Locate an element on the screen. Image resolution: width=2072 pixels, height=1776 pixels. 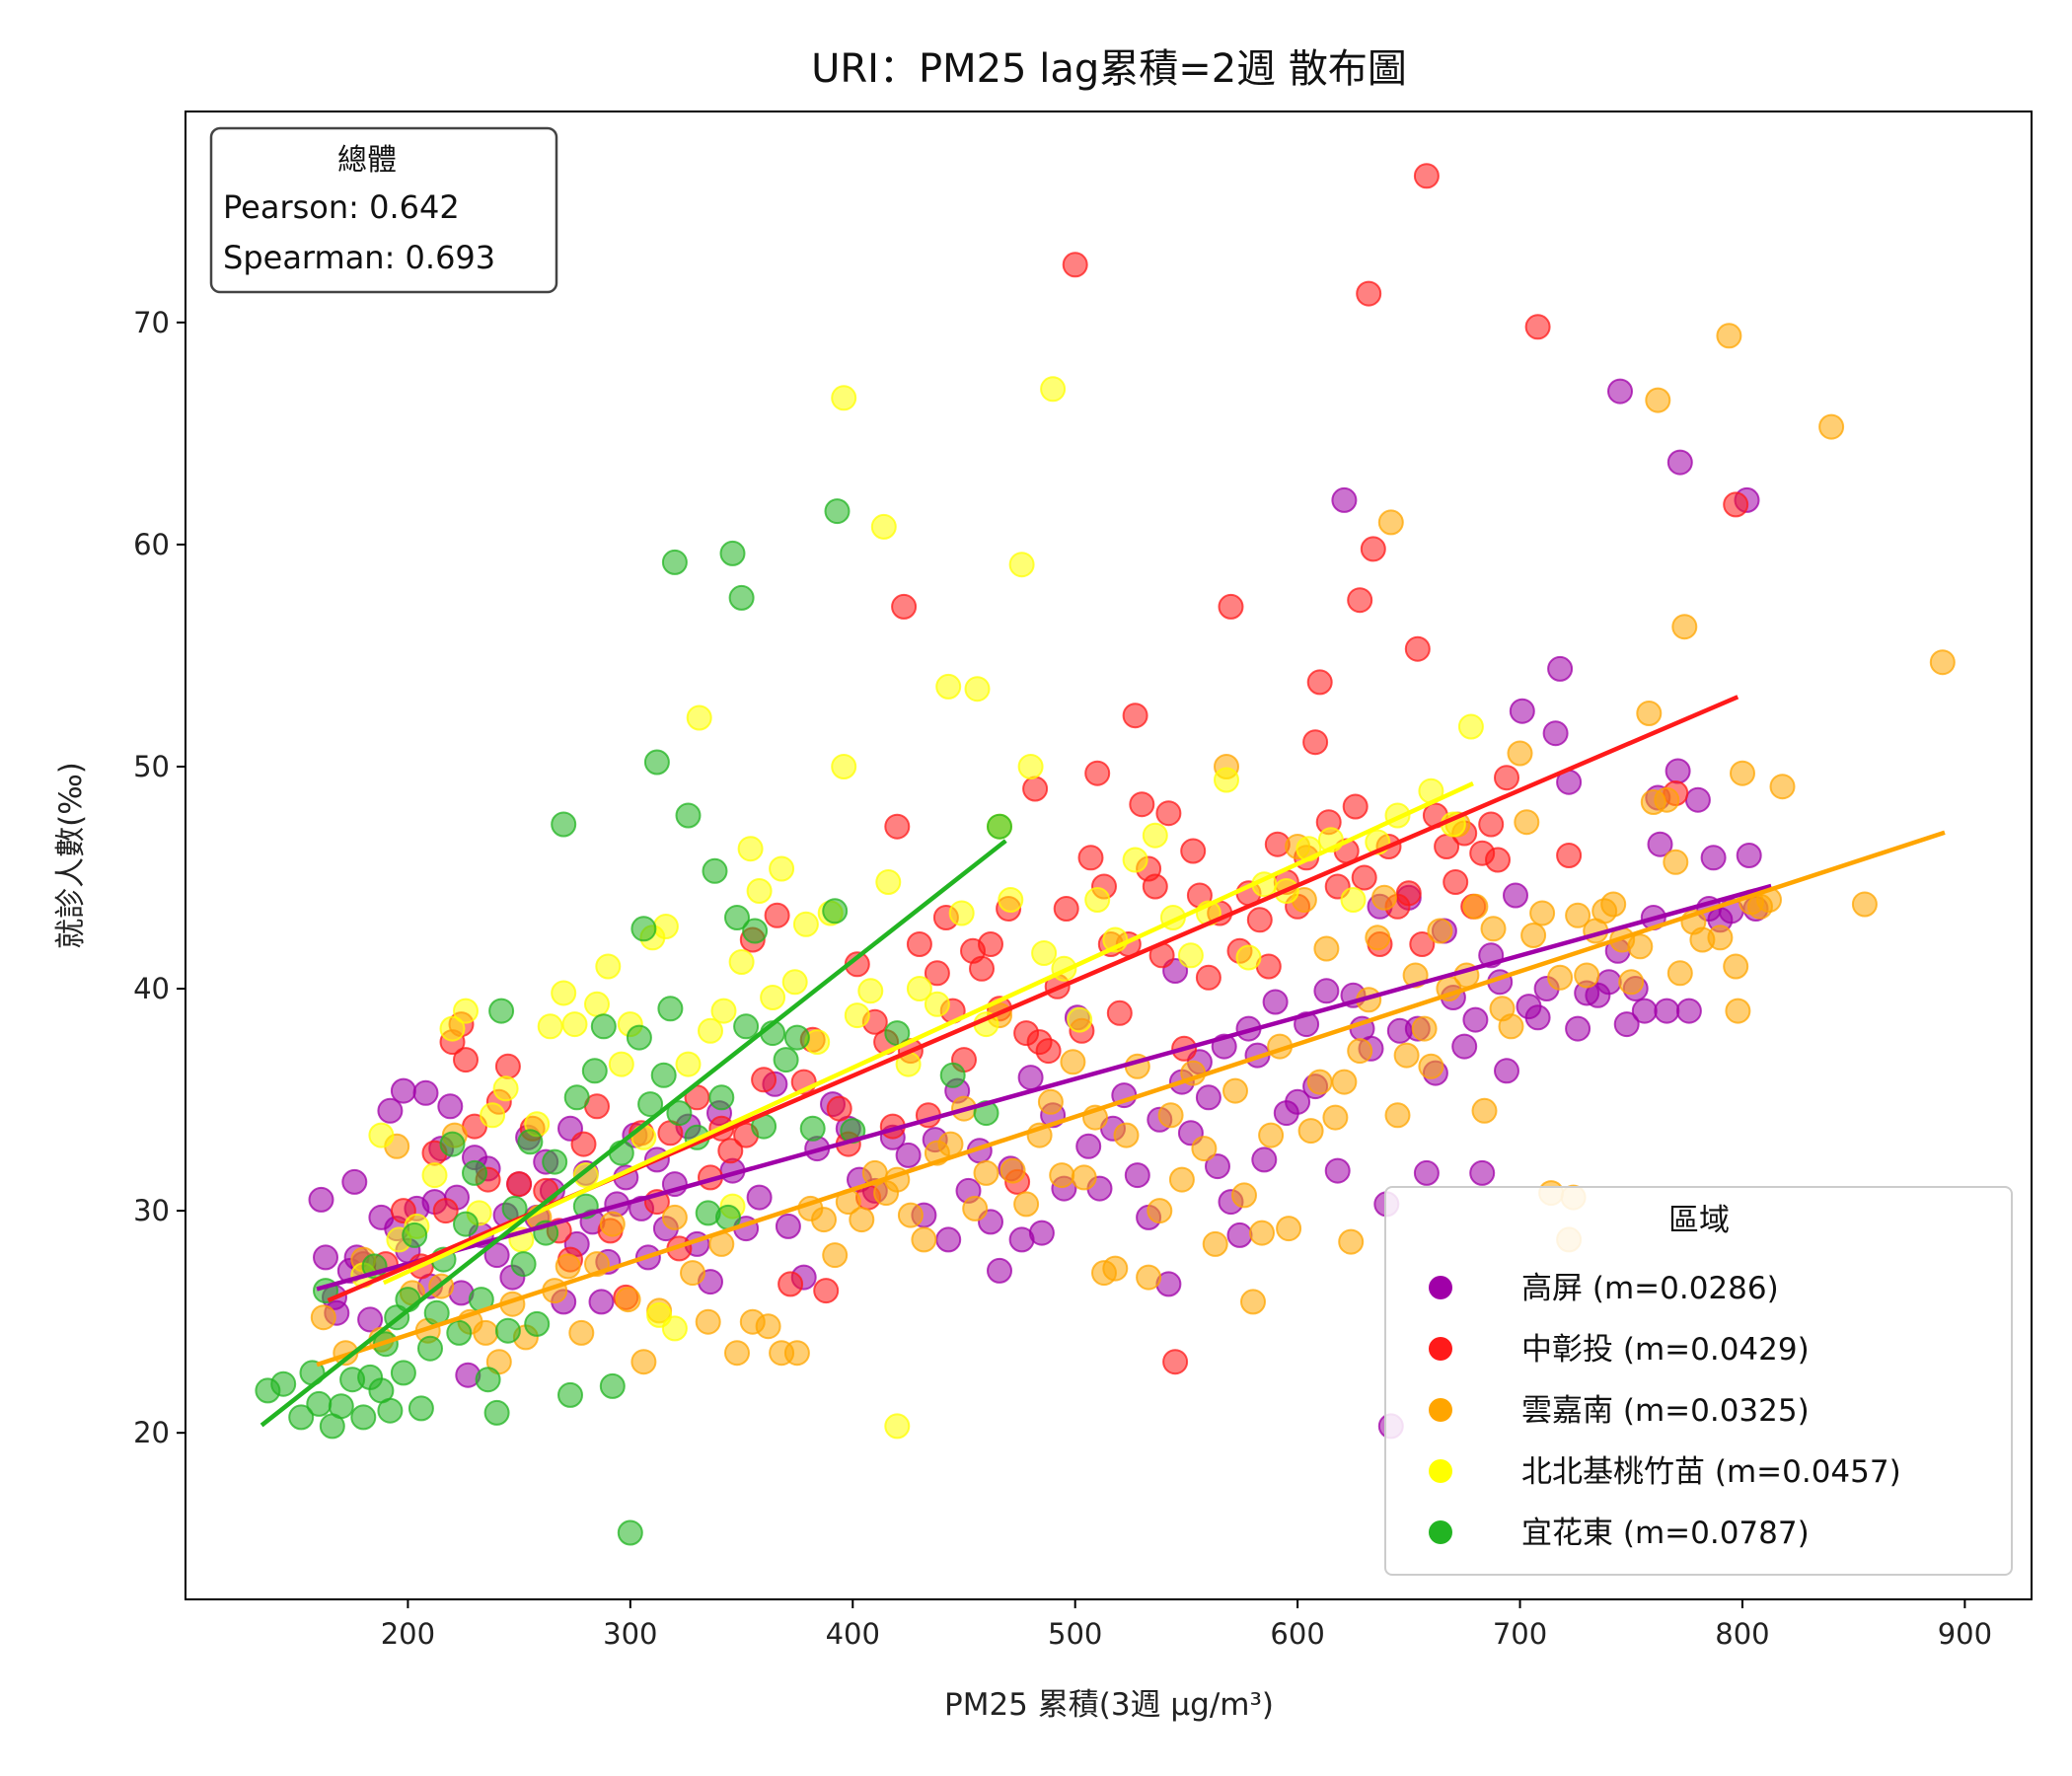
x-tick-label: 500 is located at coordinates (1075, 1634).